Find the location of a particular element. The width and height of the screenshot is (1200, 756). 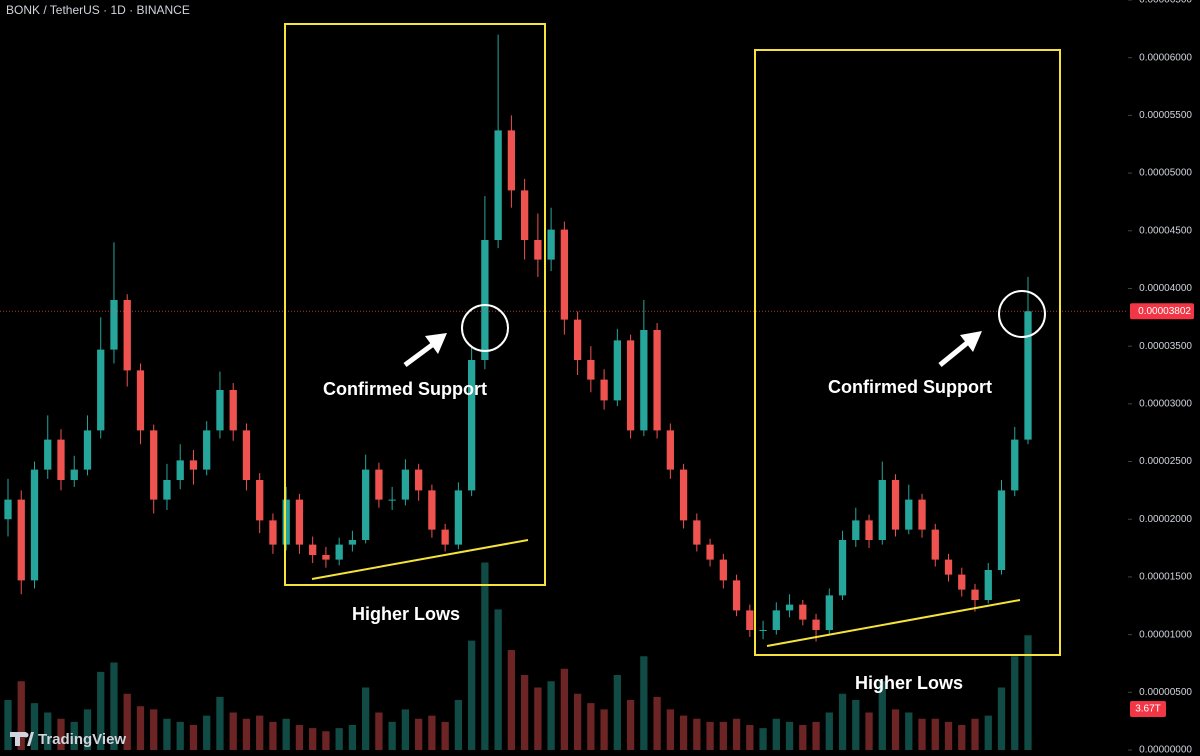

watermark: TradingView is located at coordinates (68, 739).